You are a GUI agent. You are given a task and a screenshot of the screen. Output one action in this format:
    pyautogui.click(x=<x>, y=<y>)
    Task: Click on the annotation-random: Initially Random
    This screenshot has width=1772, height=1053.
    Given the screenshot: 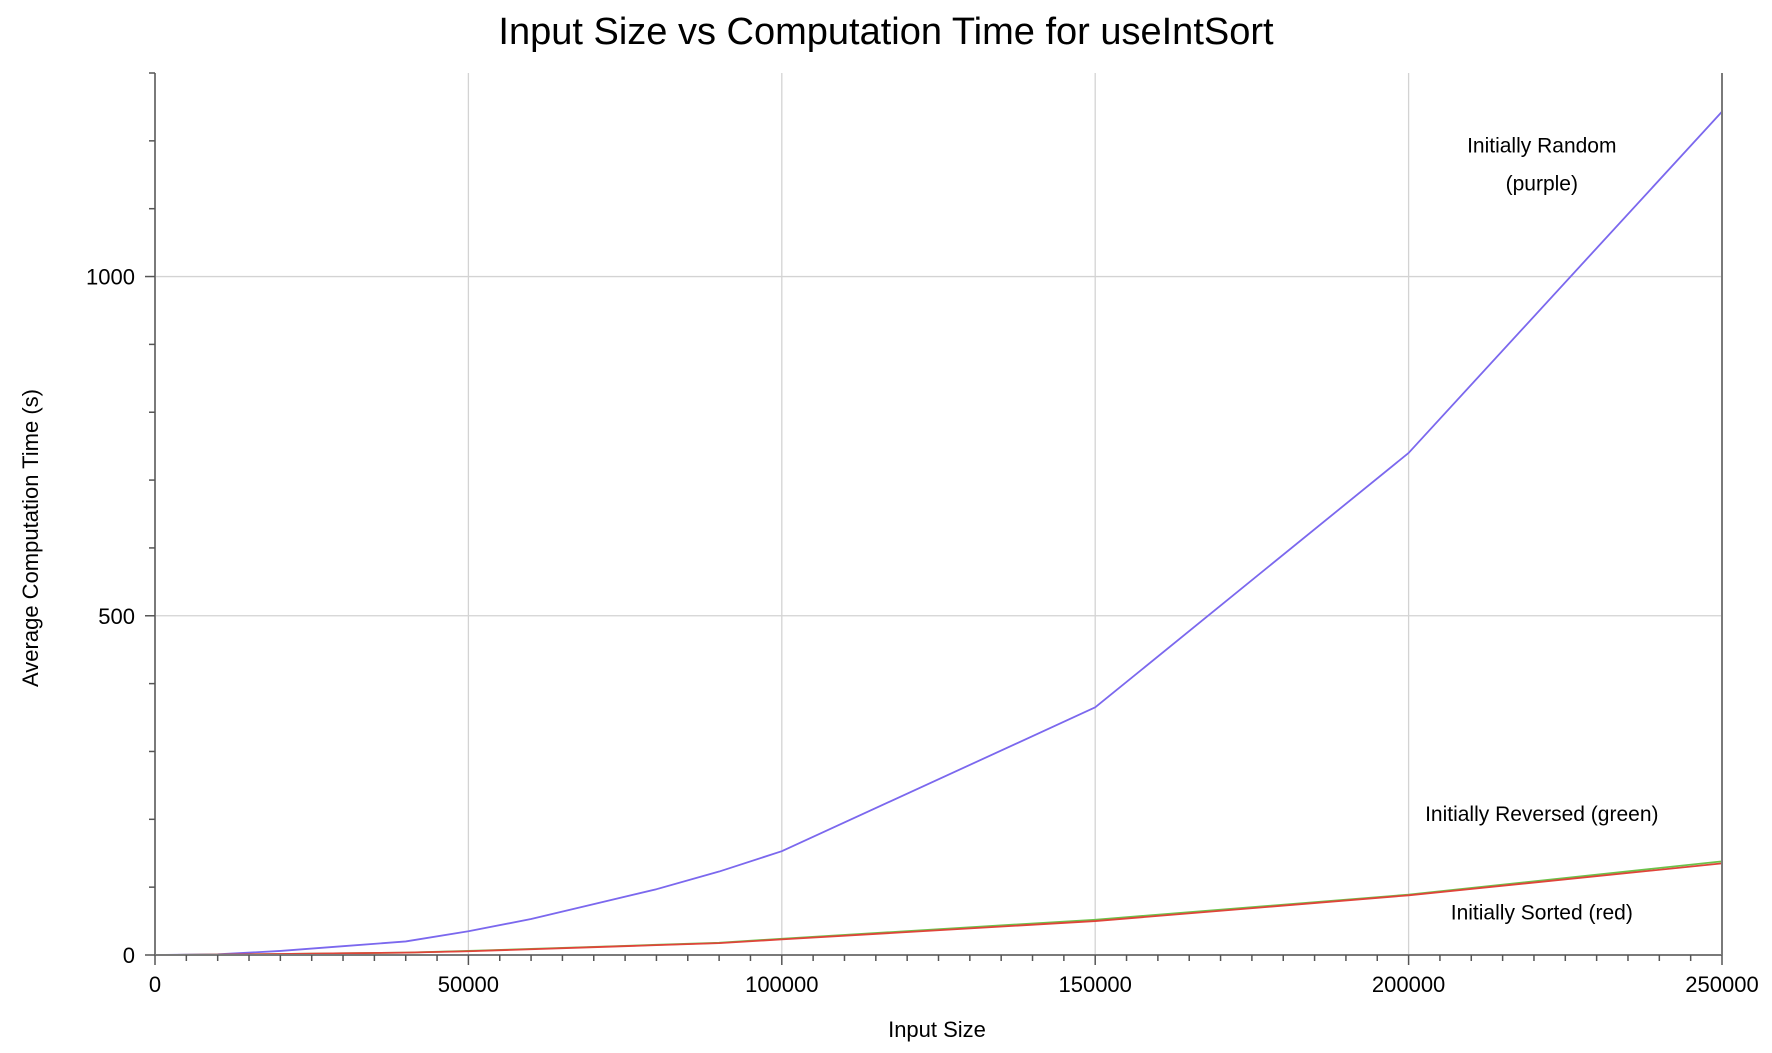 What is the action you would take?
    pyautogui.click(x=1541, y=145)
    